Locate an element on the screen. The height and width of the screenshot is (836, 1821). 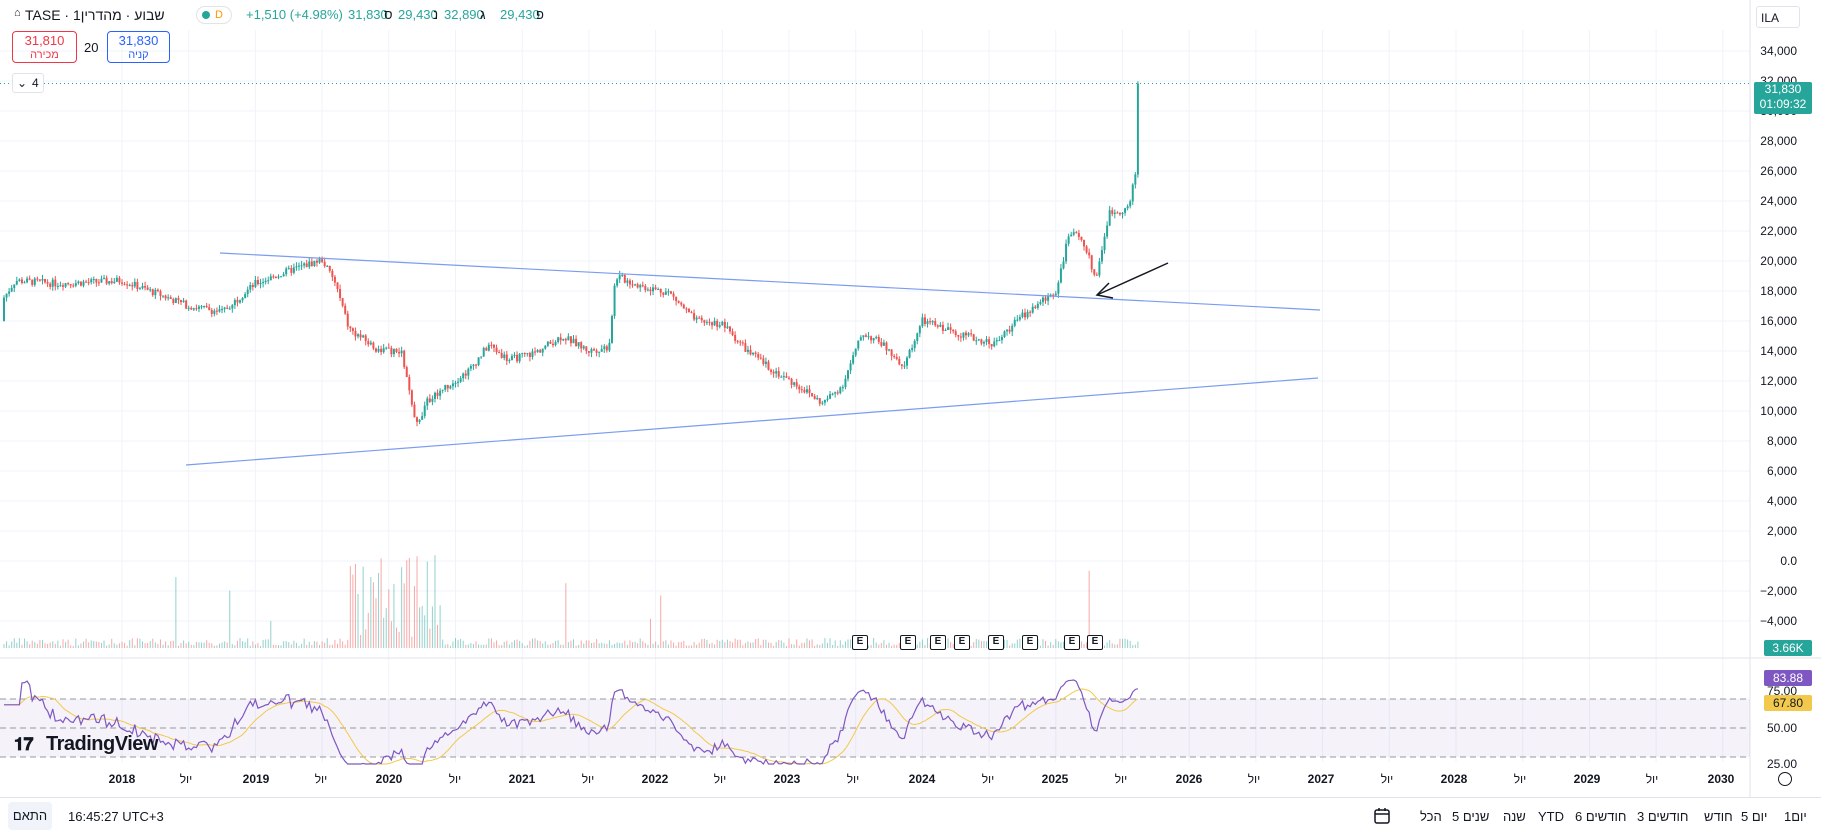
time-axis-year: 2023 is located at coordinates (787, 779).